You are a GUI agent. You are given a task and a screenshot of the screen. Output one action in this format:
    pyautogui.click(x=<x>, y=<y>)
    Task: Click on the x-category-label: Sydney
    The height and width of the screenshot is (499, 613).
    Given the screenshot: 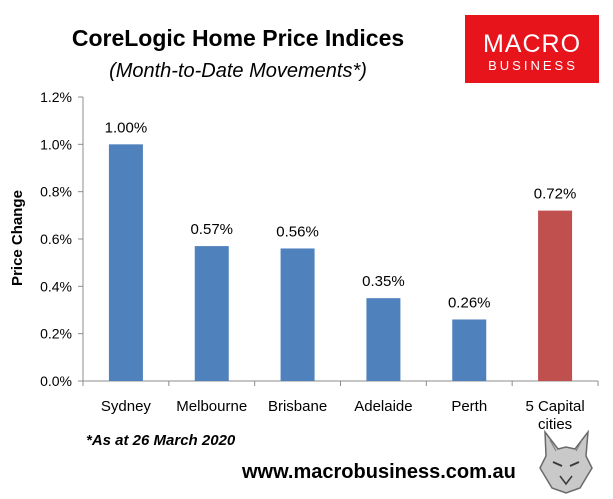 What is the action you would take?
    pyautogui.click(x=126, y=406)
    